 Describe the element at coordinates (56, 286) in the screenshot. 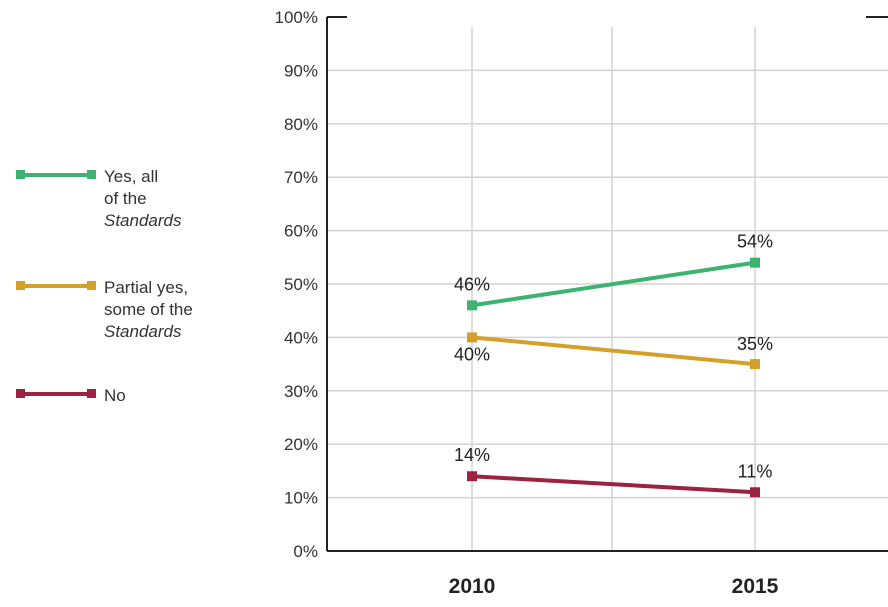

I see `legend-swatch-partial-yes` at that location.